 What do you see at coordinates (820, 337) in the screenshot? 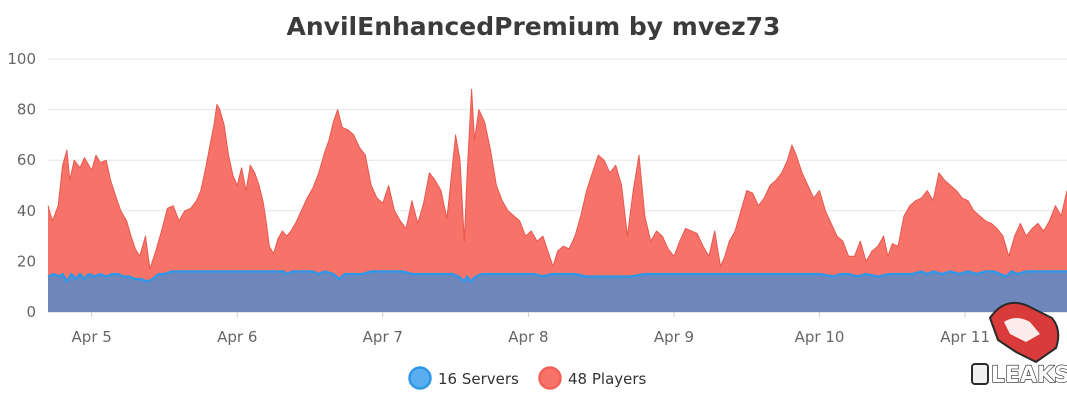
I see `x-tick-label-5: Apr 10` at bounding box center [820, 337].